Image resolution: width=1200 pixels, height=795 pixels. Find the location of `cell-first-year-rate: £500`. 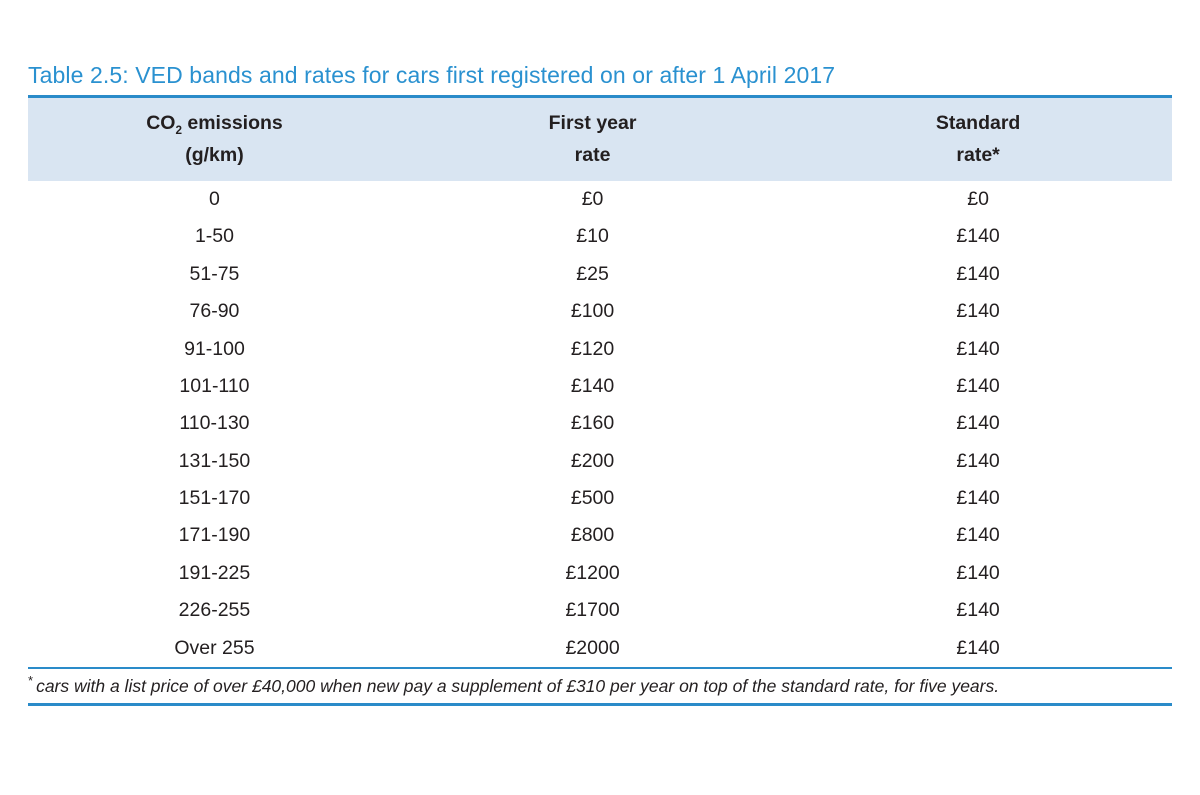

cell-first-year-rate: £500 is located at coordinates (592, 498).